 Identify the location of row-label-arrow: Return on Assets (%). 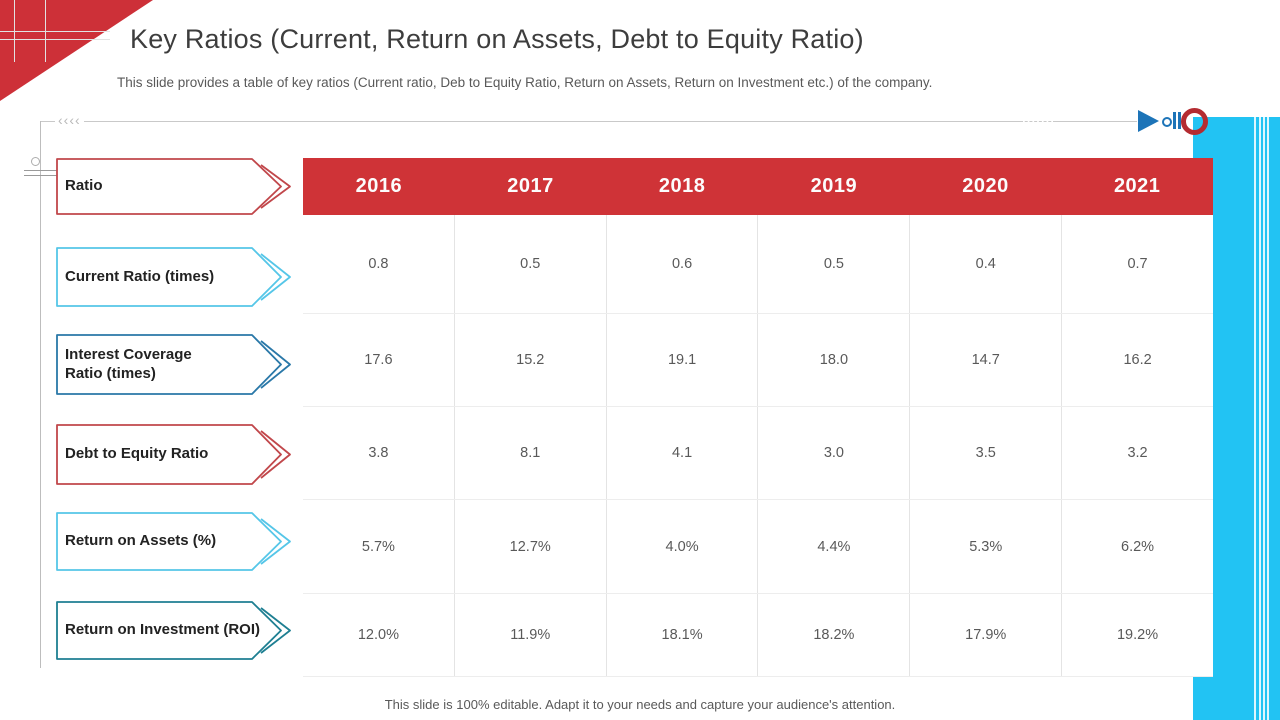
(175, 541).